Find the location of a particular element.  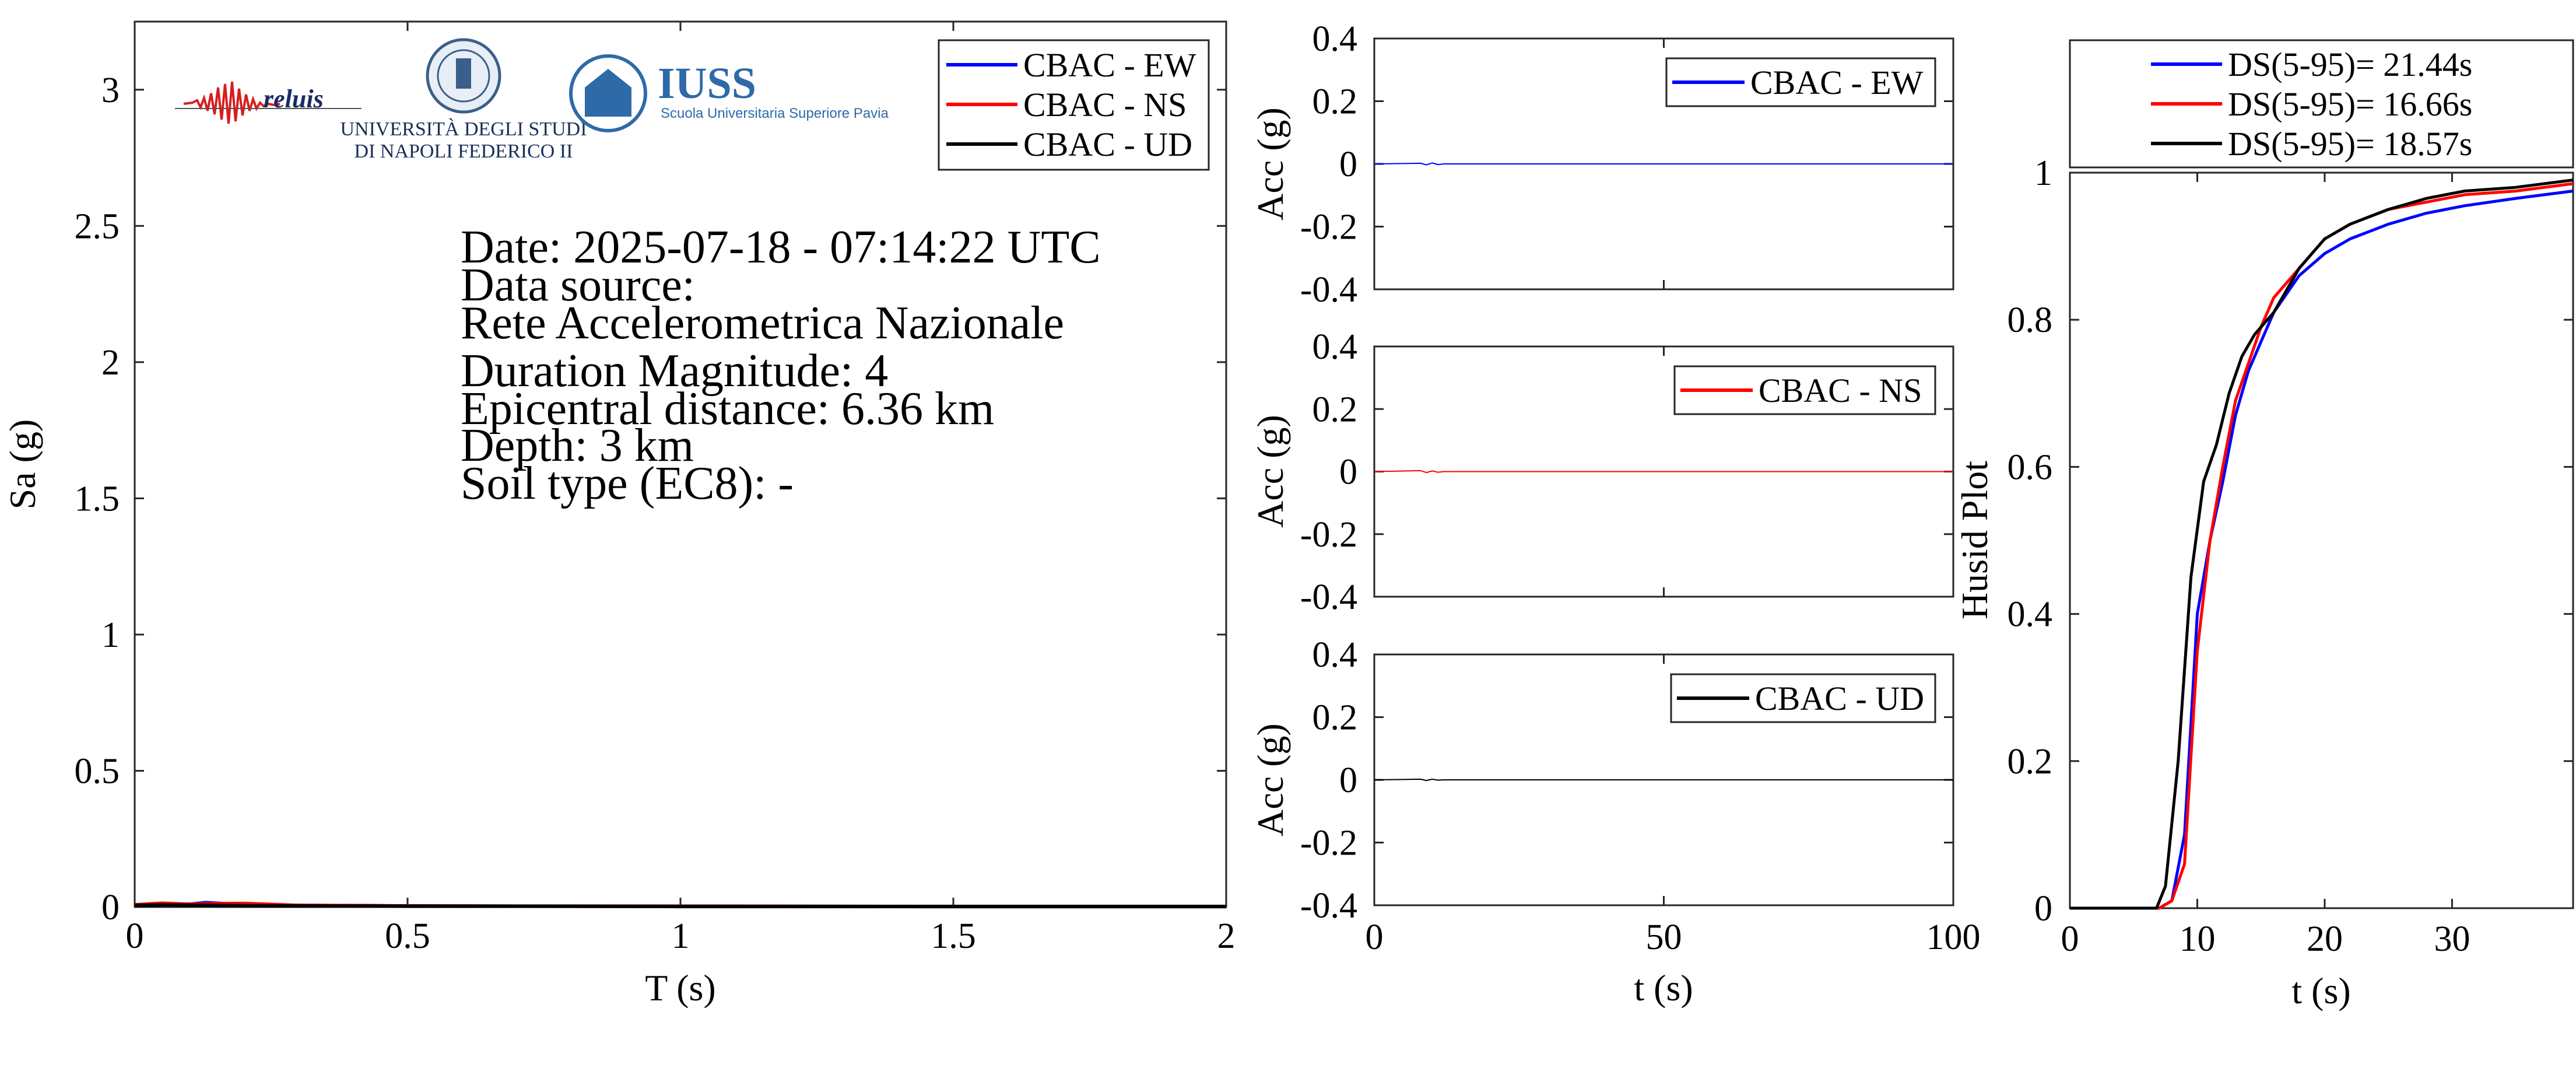

acc-ud-ytick-label: 0 is located at coordinates (1348, 781).